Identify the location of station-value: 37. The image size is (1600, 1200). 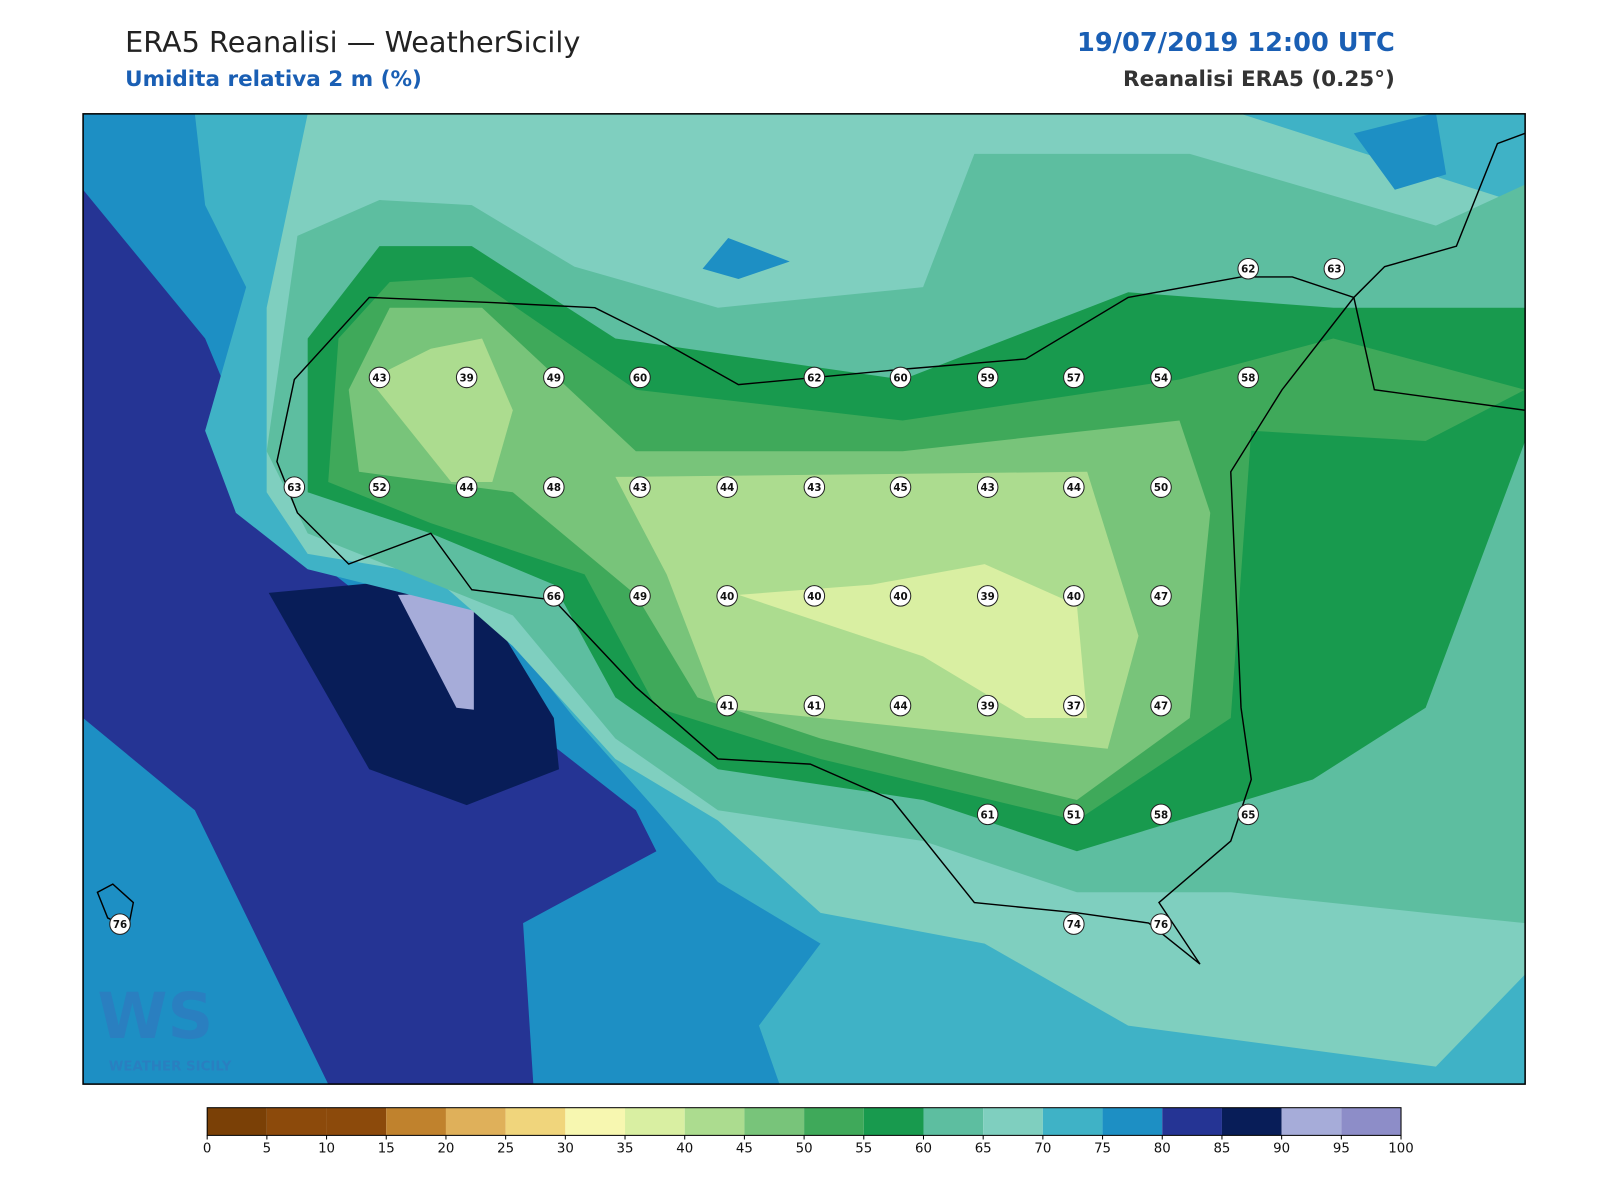
(1074, 707).